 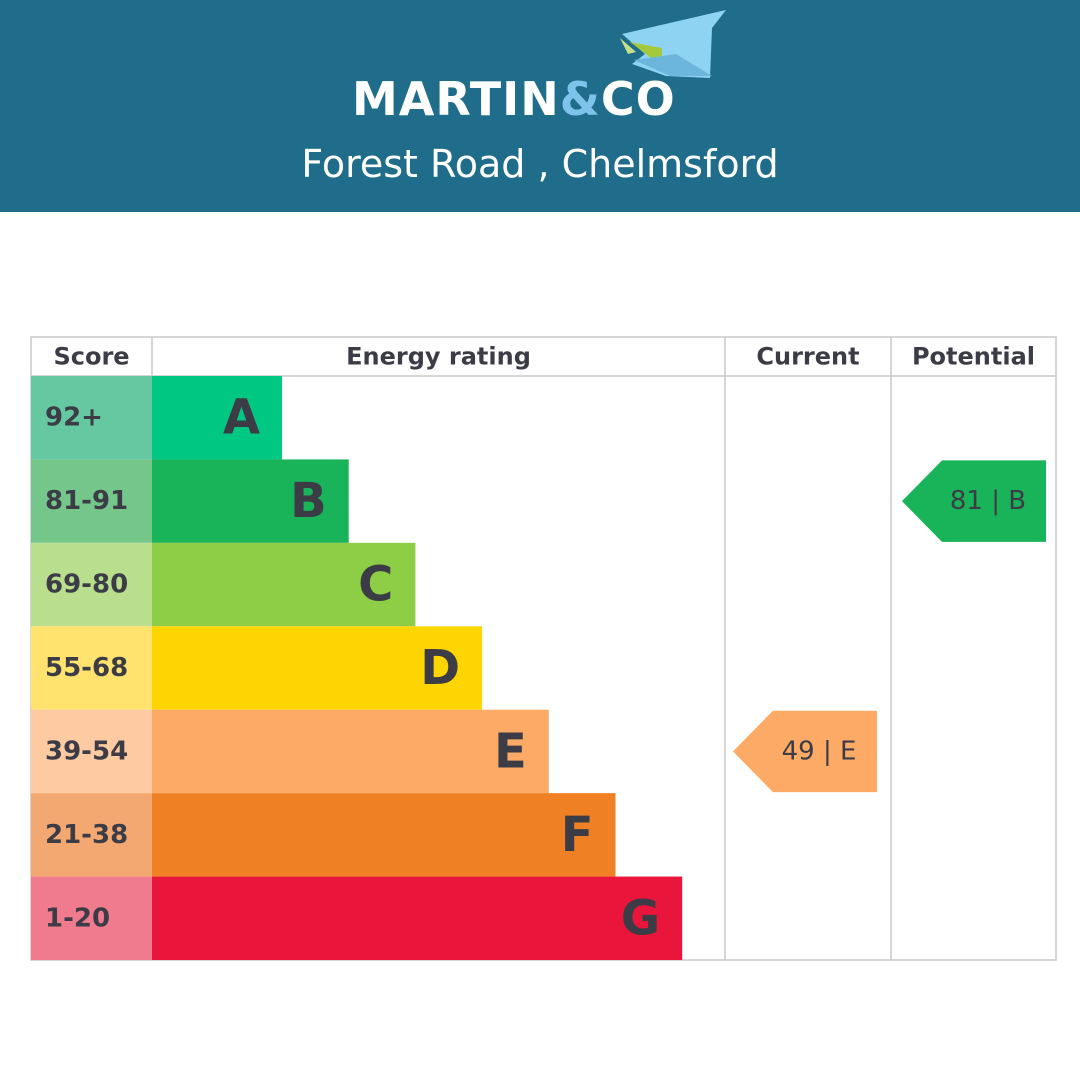 What do you see at coordinates (673, 44) in the screenshot?
I see `house-roof-icon` at bounding box center [673, 44].